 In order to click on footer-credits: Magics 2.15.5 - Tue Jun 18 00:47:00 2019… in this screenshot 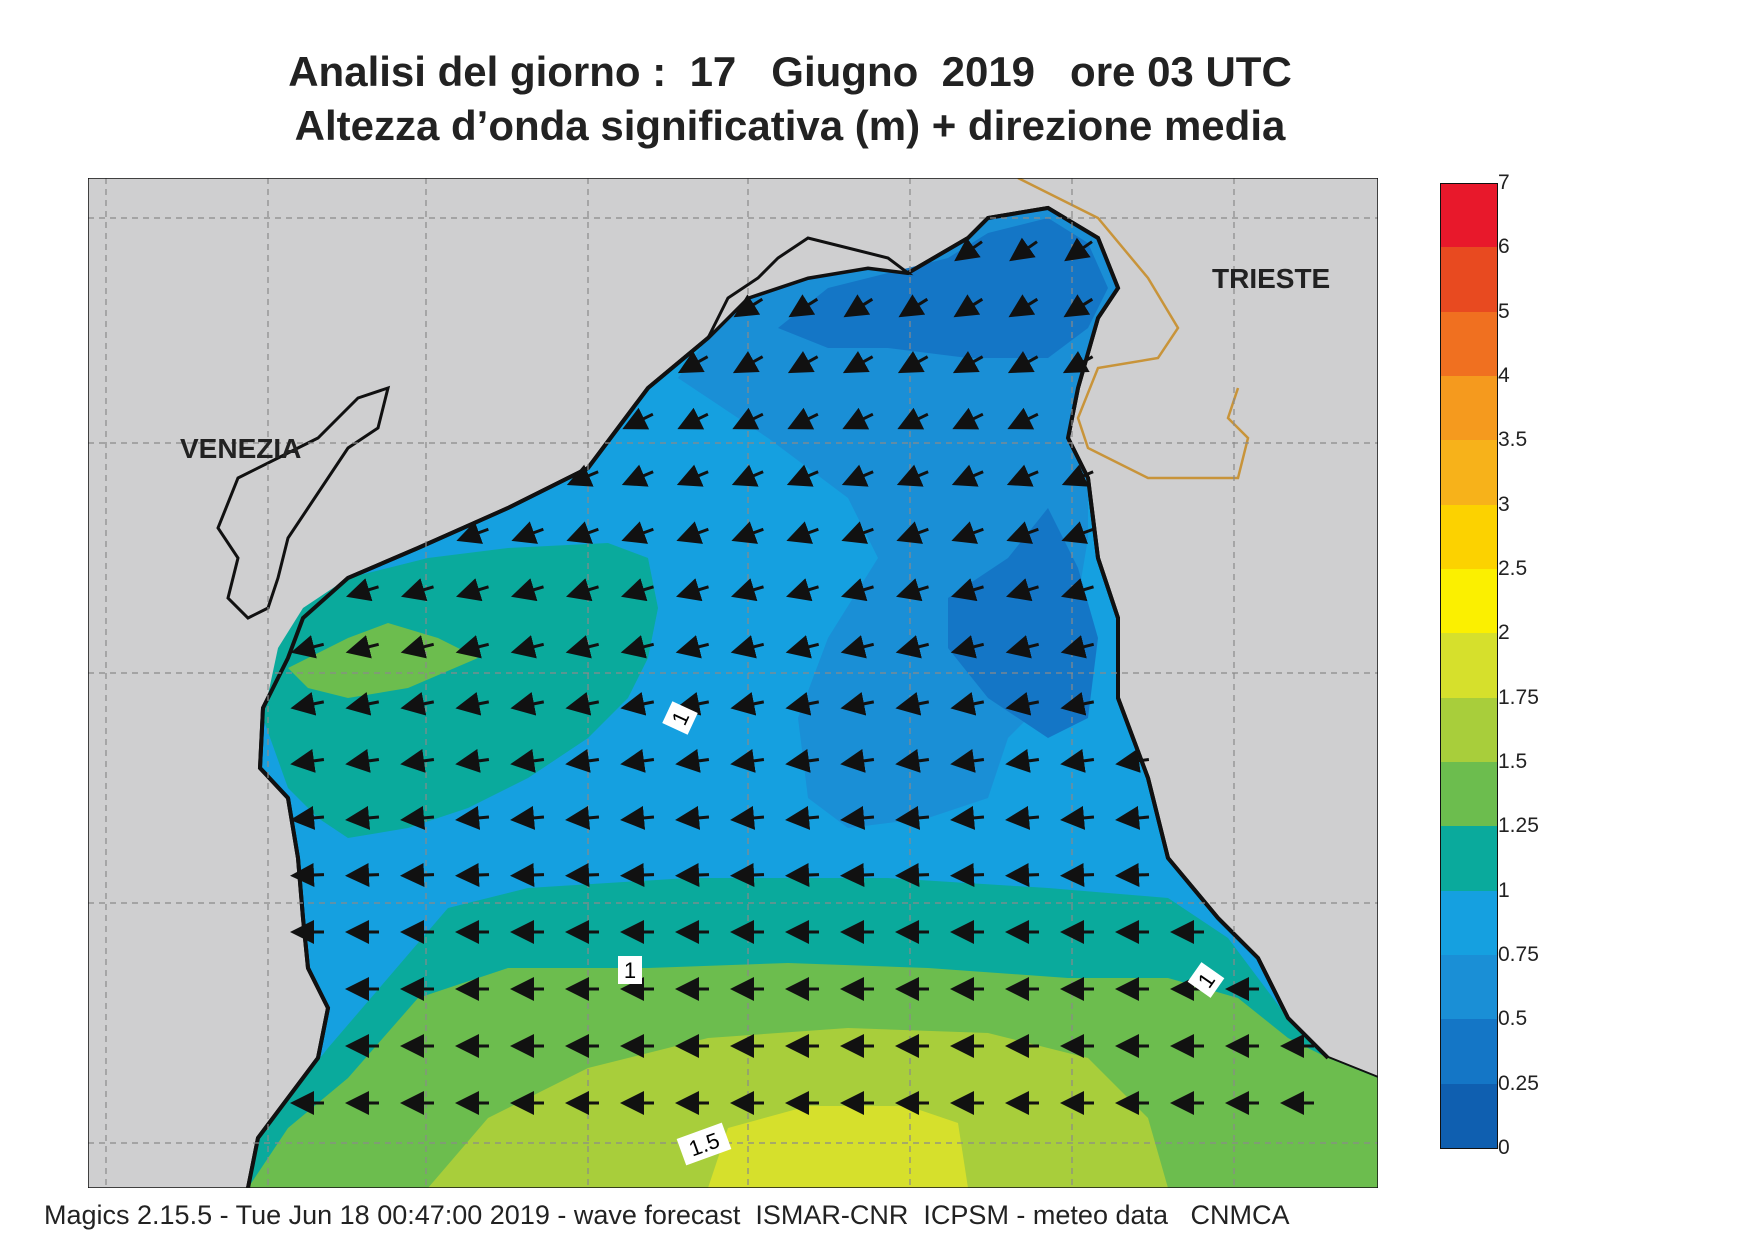, I will do `click(667, 1215)`.